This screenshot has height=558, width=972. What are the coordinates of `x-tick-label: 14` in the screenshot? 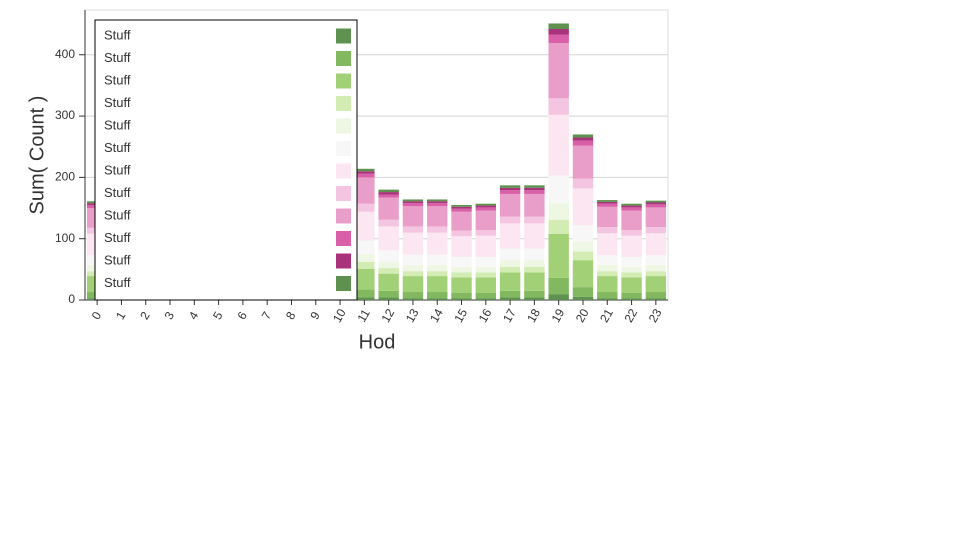 It's located at (436, 315).